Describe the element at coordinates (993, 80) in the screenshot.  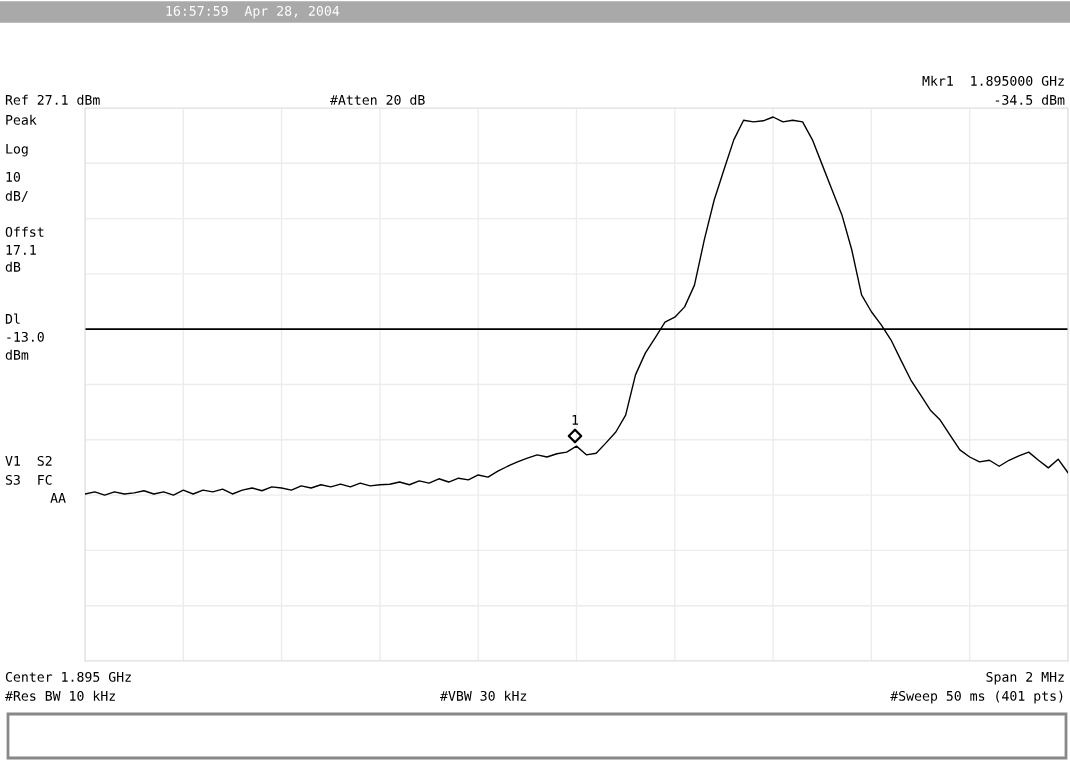
I see `text: Mkr1 1.895000 GHz` at that location.